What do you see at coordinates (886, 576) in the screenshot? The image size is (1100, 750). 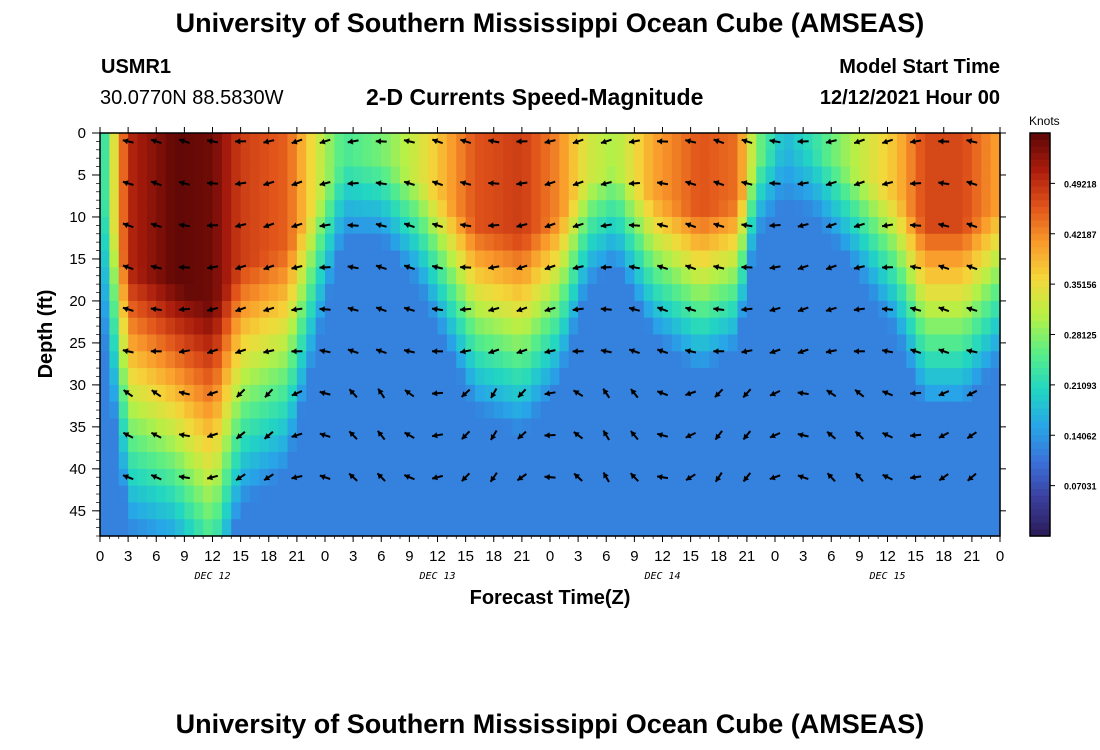 I see `day-label: DEC 15` at bounding box center [886, 576].